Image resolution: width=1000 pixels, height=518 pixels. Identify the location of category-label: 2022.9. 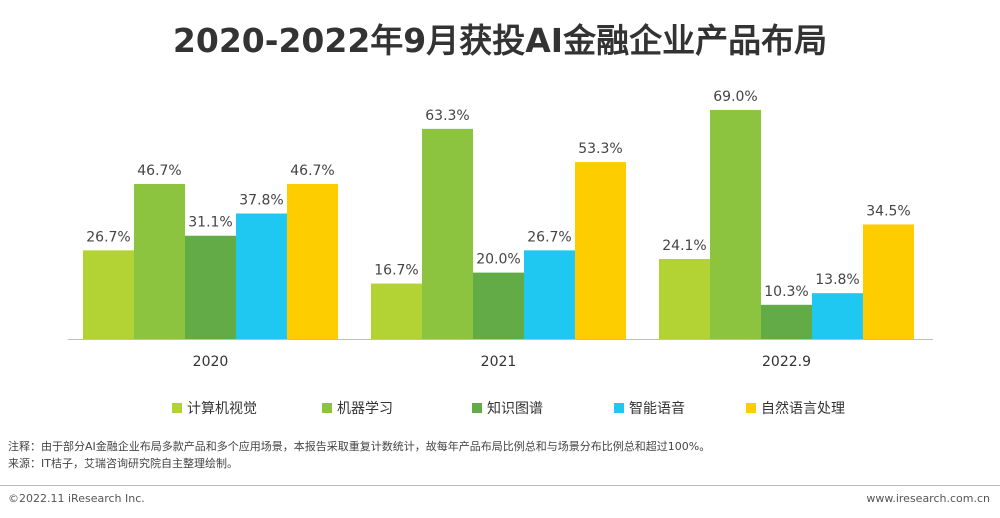
(786, 362).